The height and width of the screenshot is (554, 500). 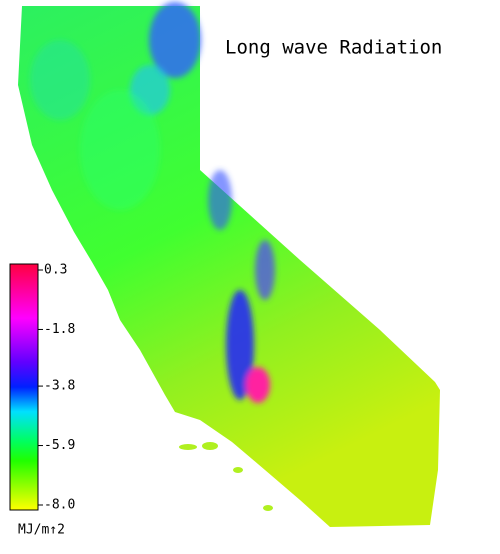 I want to click on map-title: Long wave Radiation, so click(x=333, y=48).